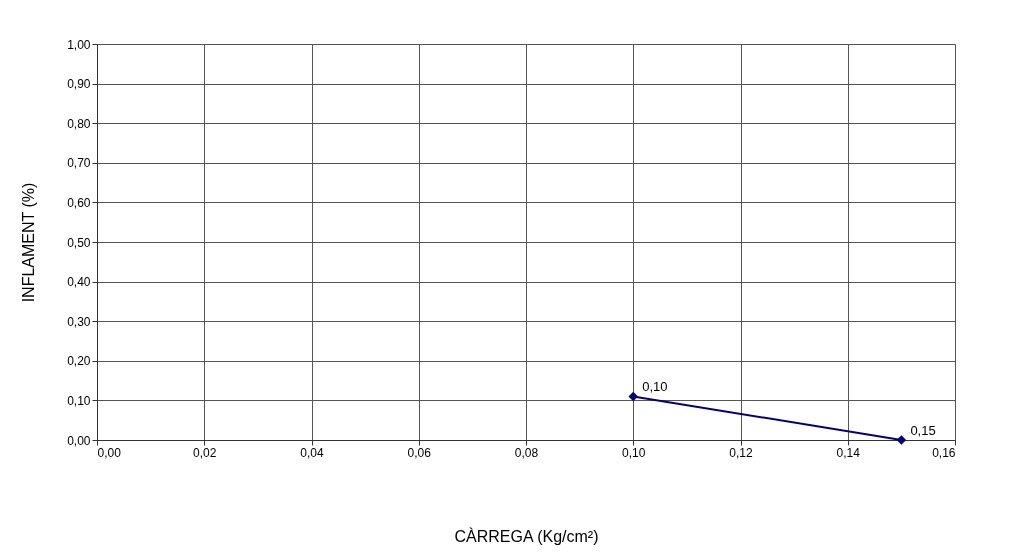  What do you see at coordinates (848, 452) in the screenshot?
I see `x-tick-label: 0,14` at bounding box center [848, 452].